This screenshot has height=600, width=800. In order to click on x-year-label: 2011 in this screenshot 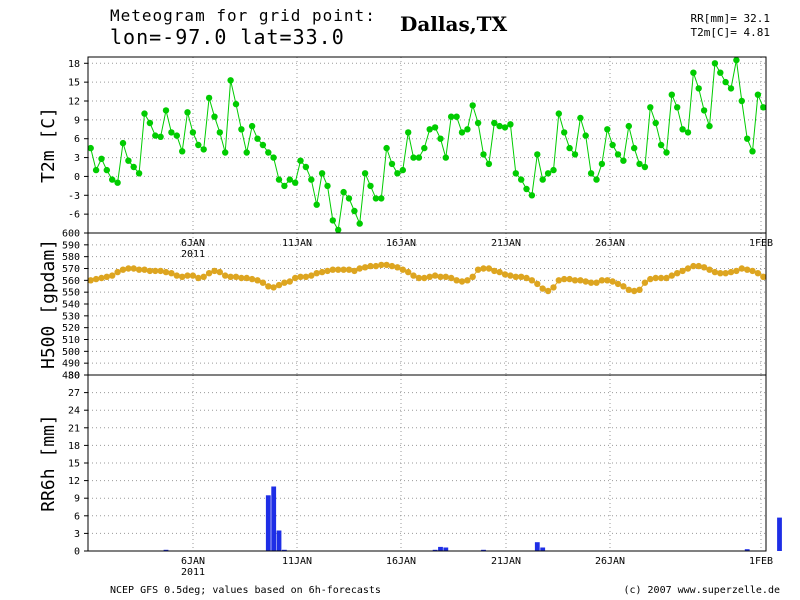, I will do `click(193, 572)`.